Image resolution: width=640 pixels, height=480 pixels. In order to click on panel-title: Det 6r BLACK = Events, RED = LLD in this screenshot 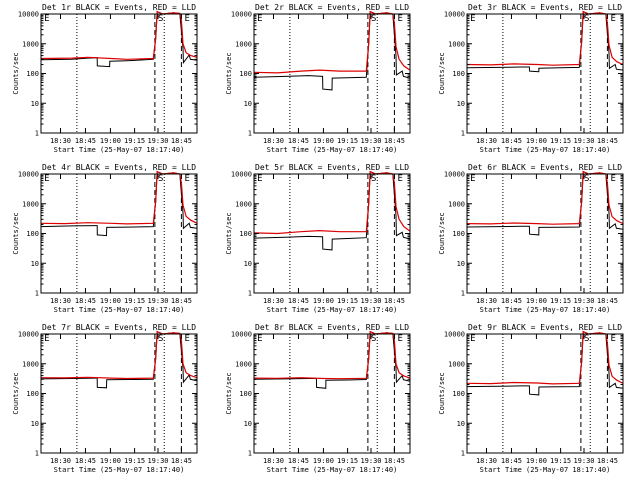, I will do `click(545, 167)`.